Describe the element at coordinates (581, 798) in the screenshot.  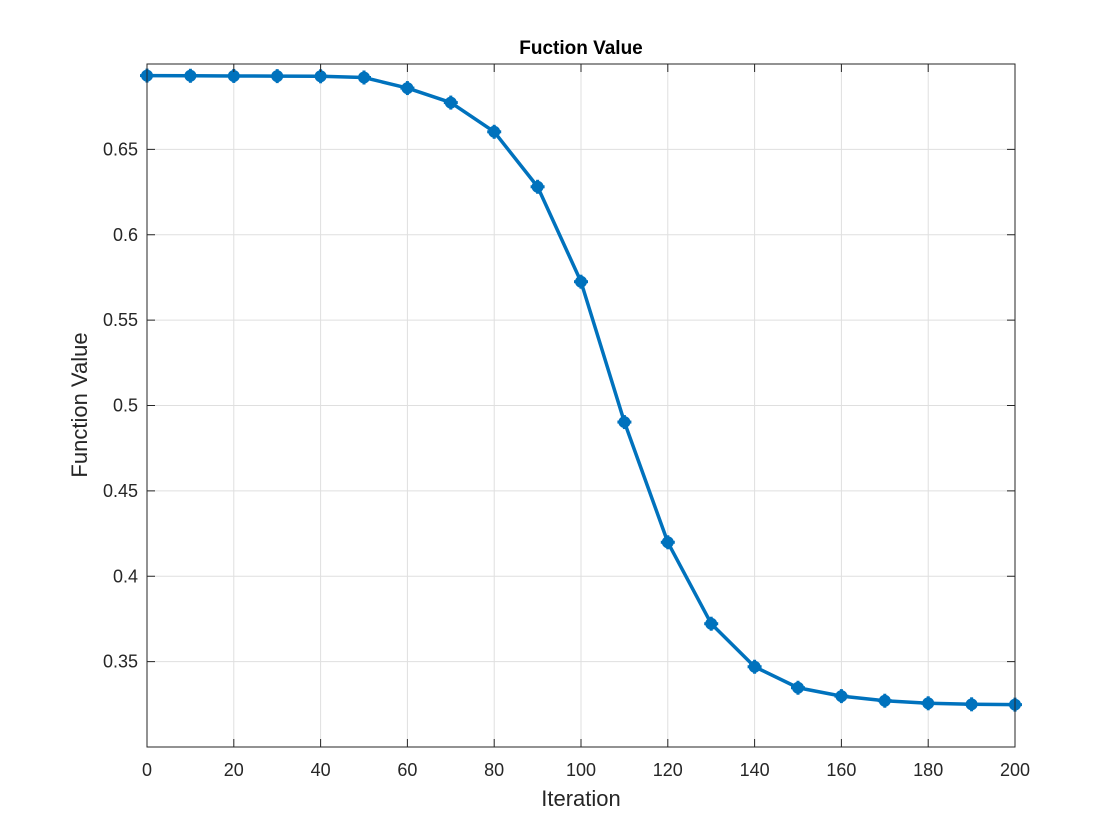
I see `x-axis-label: Iteration` at that location.